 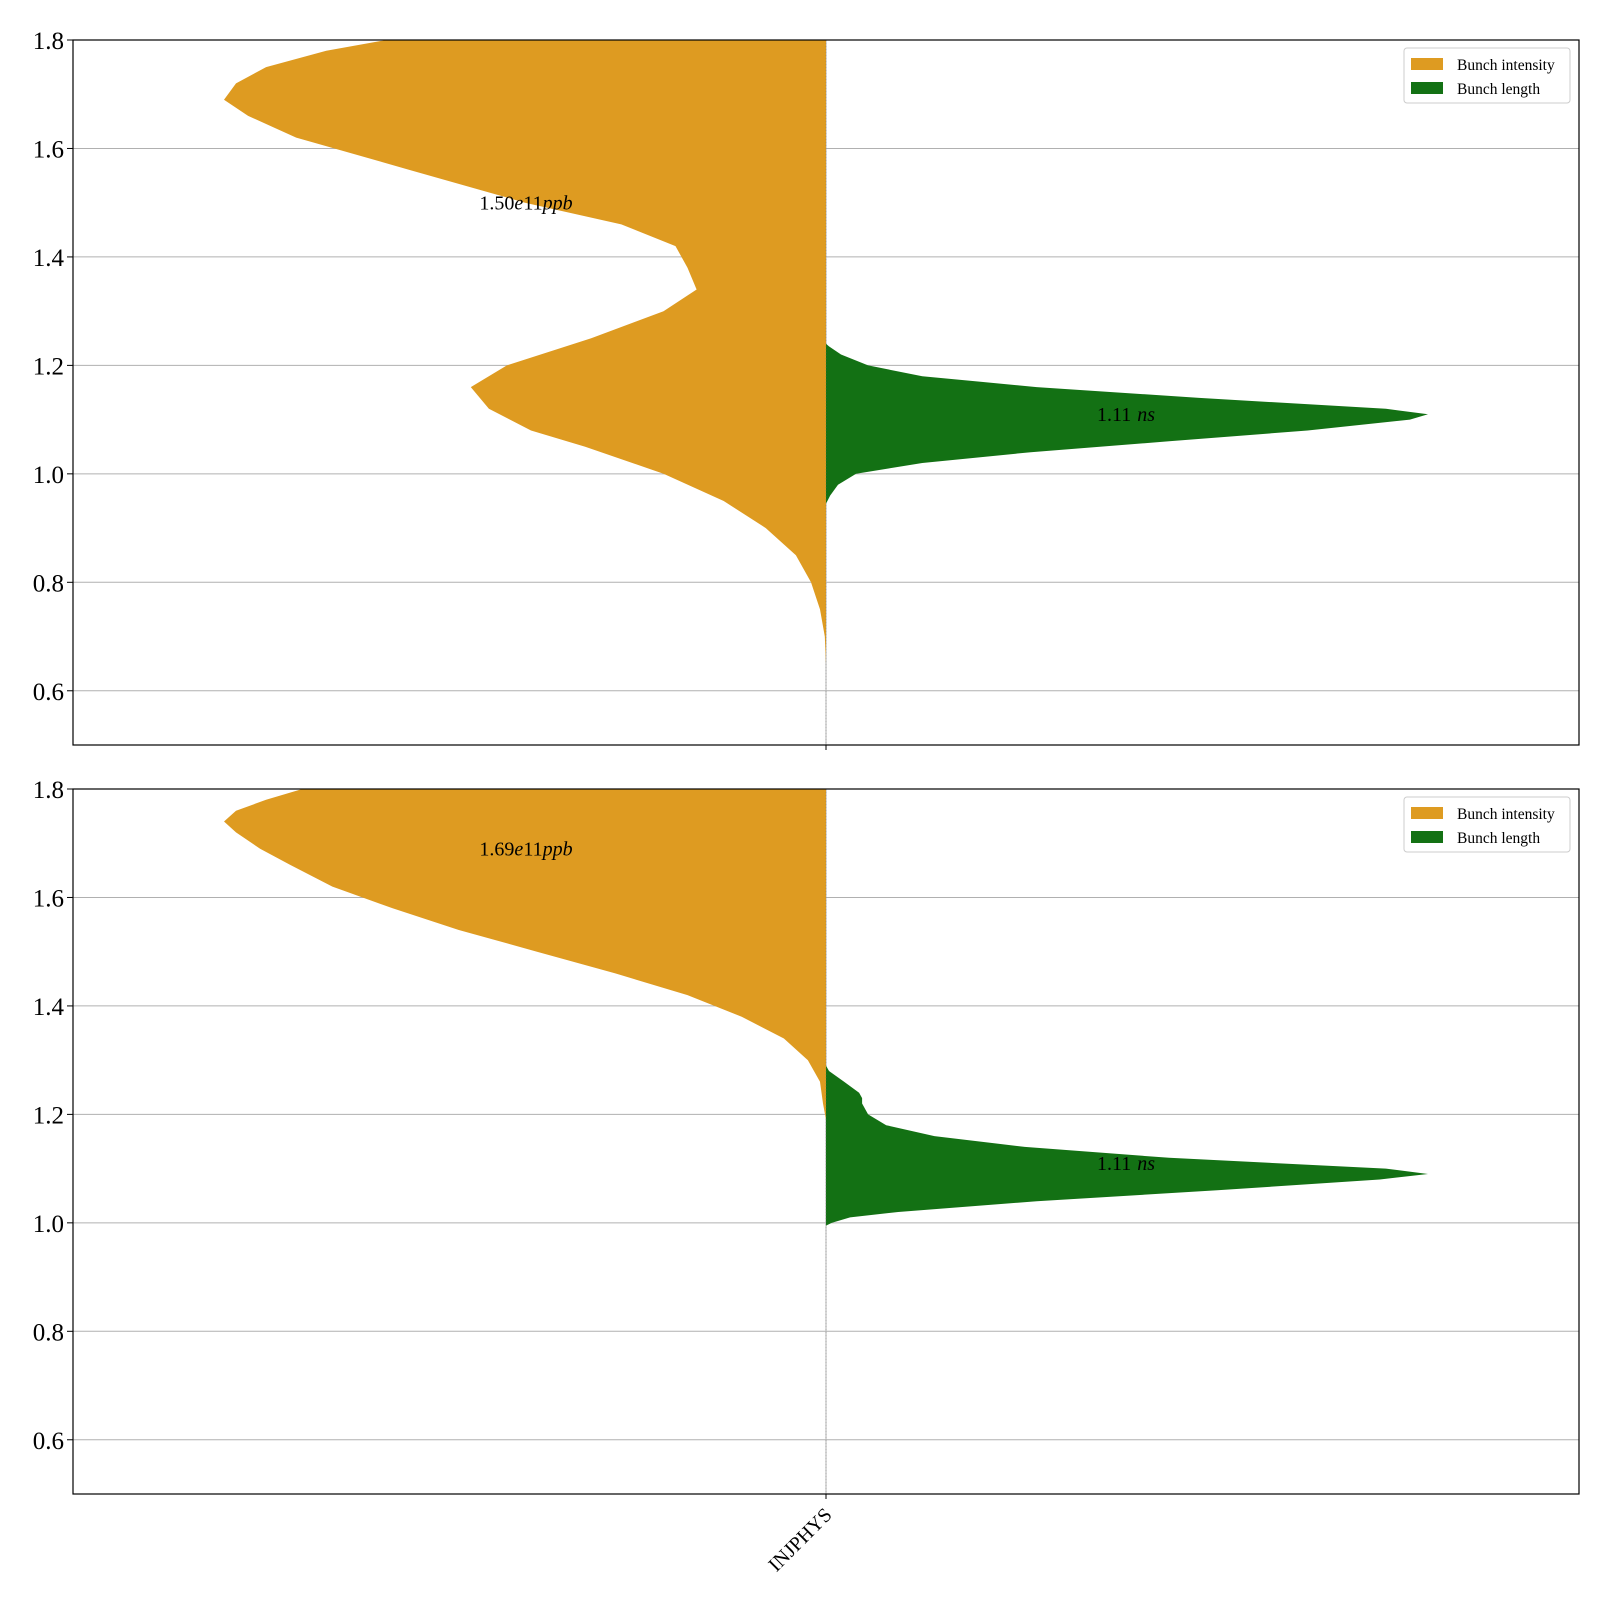 What do you see at coordinates (800, 1540) in the screenshot?
I see `x-tick-label: INJPHYS` at bounding box center [800, 1540].